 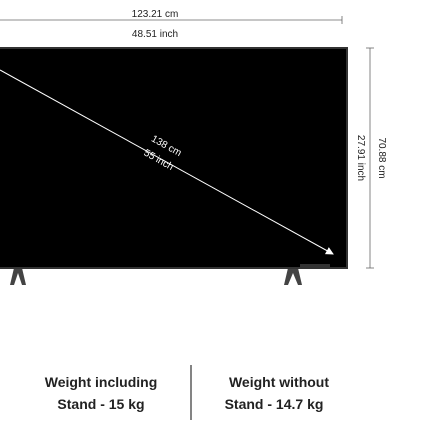 What do you see at coordinates (101, 382) in the screenshot?
I see `weight-label: Weight including` at bounding box center [101, 382].